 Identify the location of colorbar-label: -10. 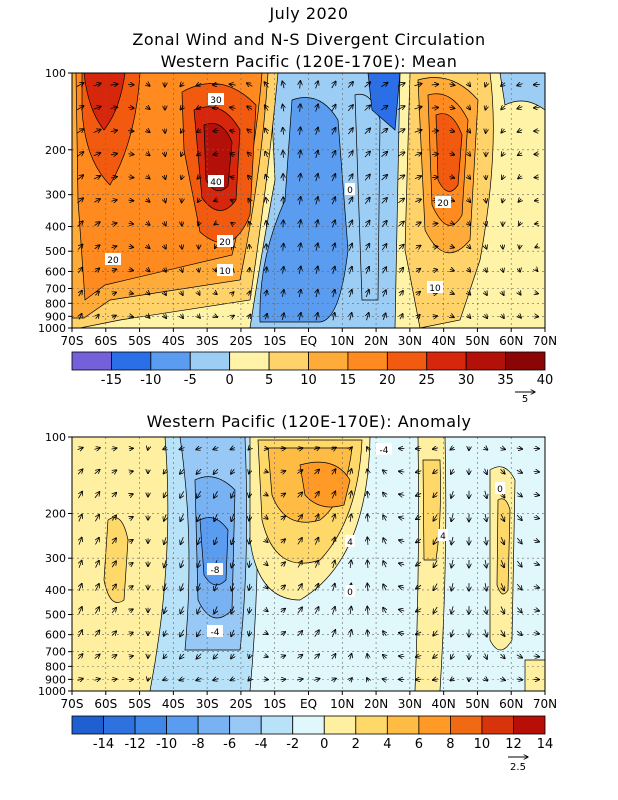
(150, 380).